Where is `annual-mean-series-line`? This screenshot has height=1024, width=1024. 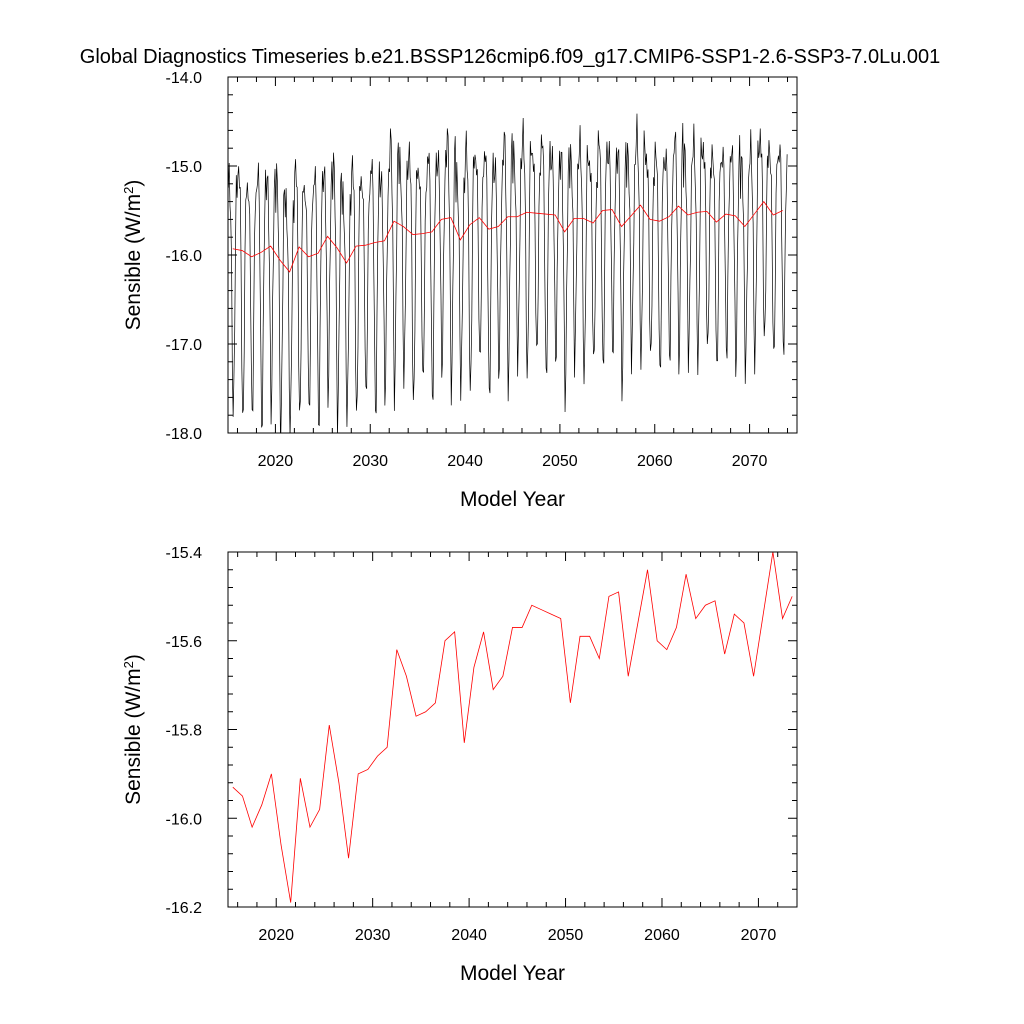
annual-mean-series-line is located at coordinates (507, 236).